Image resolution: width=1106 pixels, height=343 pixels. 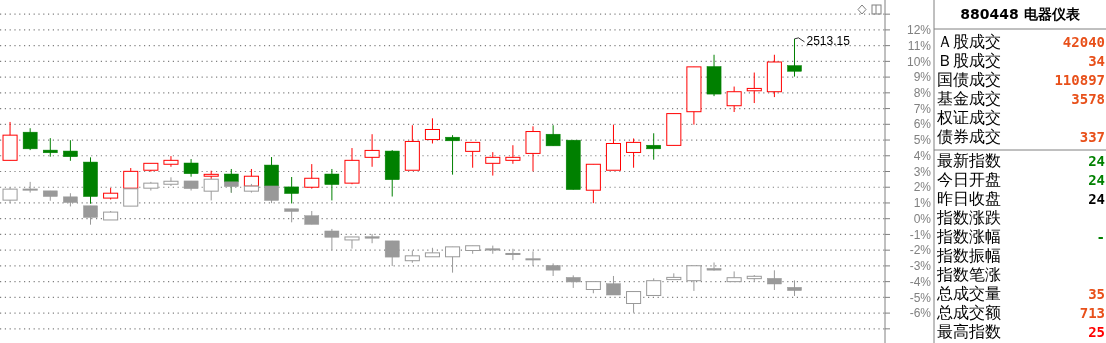 I want to click on category-label: 总成交额, so click(x=968, y=312).